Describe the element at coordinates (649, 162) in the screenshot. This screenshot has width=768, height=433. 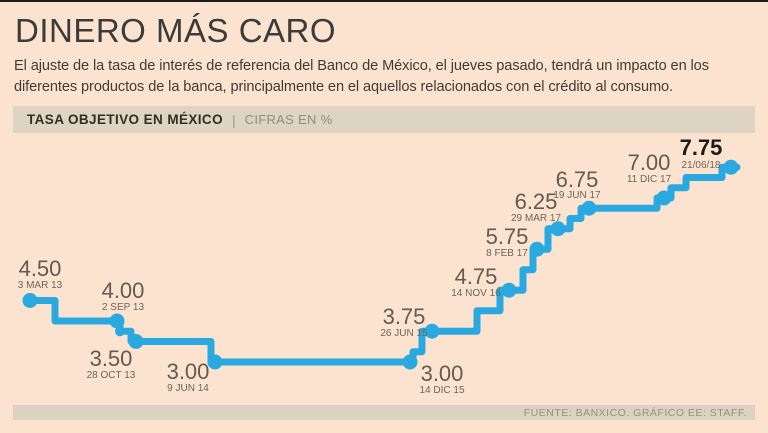
I see `data-point-value: 7.00` at that location.